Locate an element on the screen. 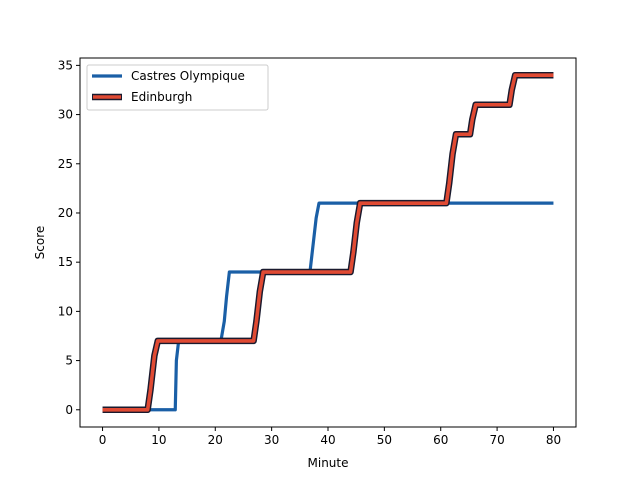  y-axis-label: Score is located at coordinates (40, 243).